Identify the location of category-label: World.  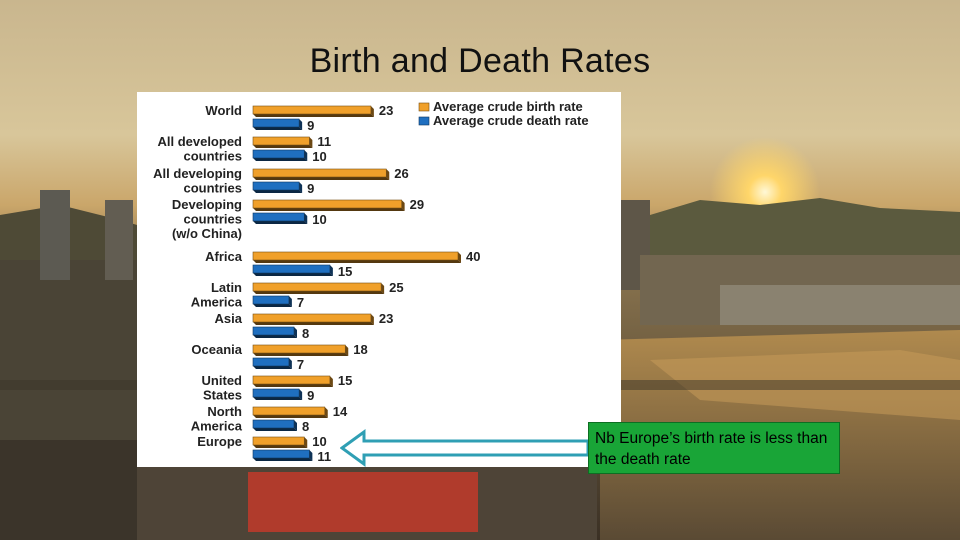
(223, 110).